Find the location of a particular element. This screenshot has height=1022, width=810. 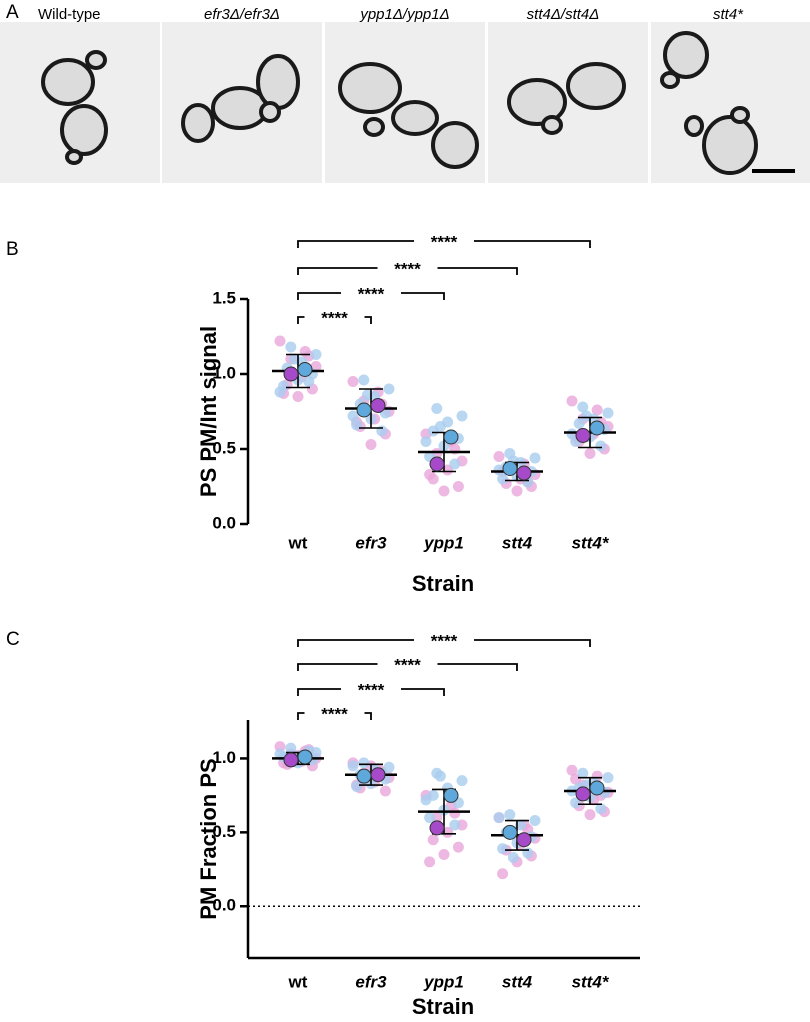

y-tick-label: 0.5 is located at coordinates (224, 831).